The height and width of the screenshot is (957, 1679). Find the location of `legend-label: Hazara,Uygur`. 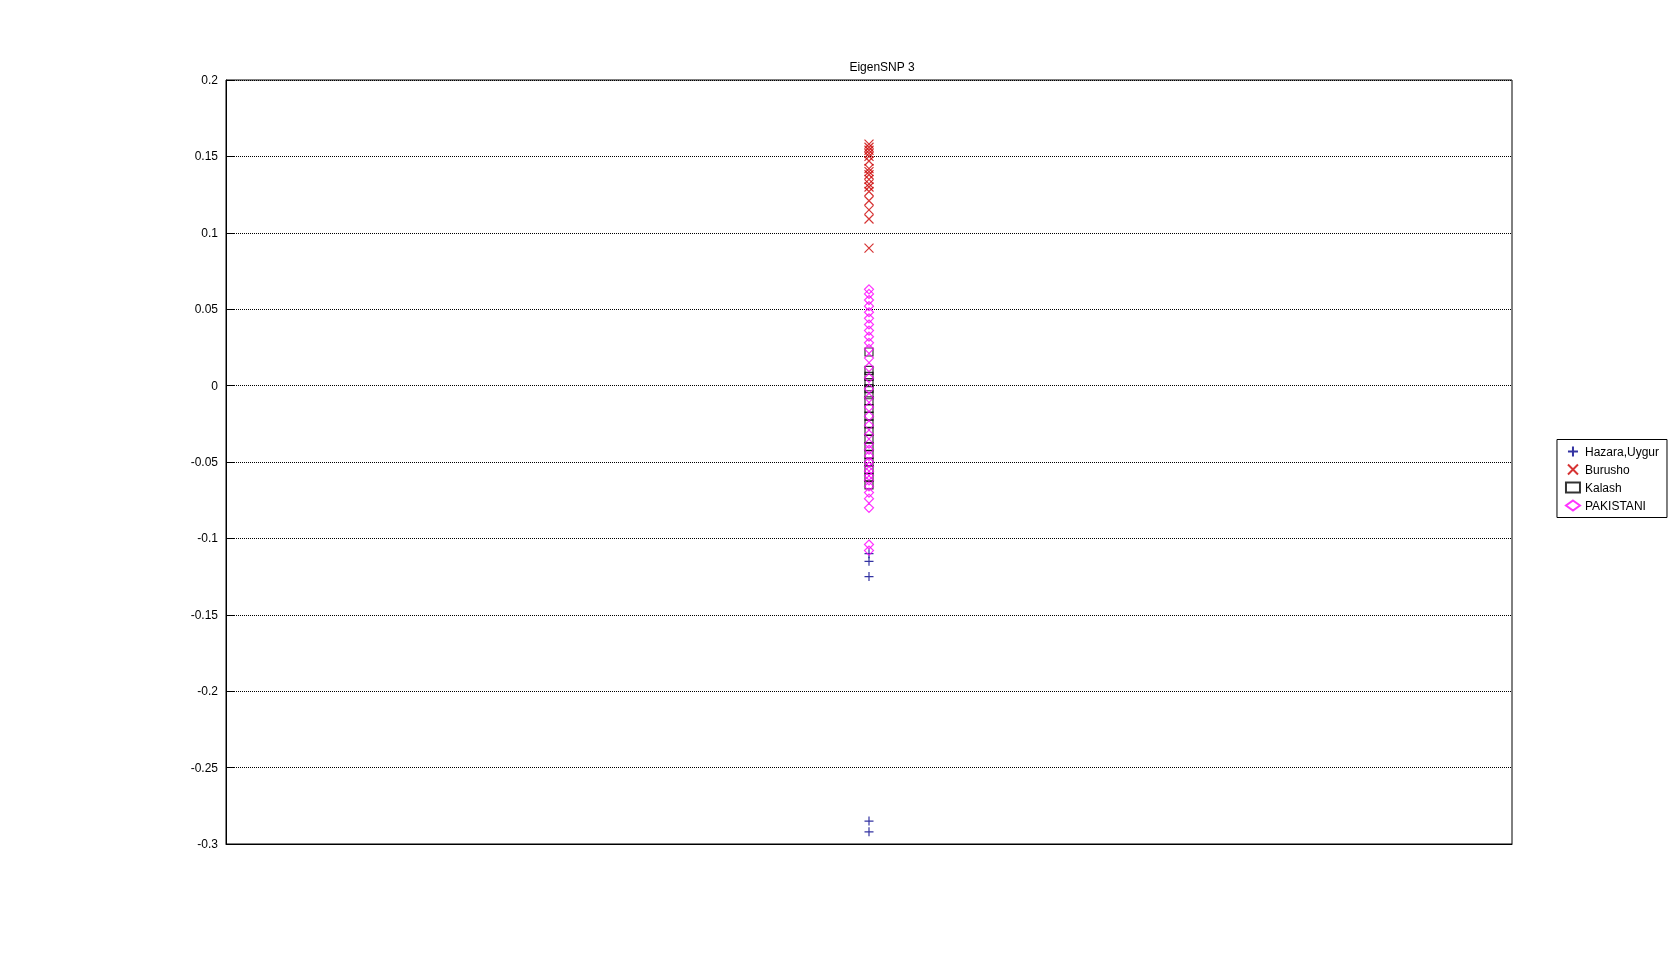

legend-label: Hazara,Uygur is located at coordinates (1621, 451).